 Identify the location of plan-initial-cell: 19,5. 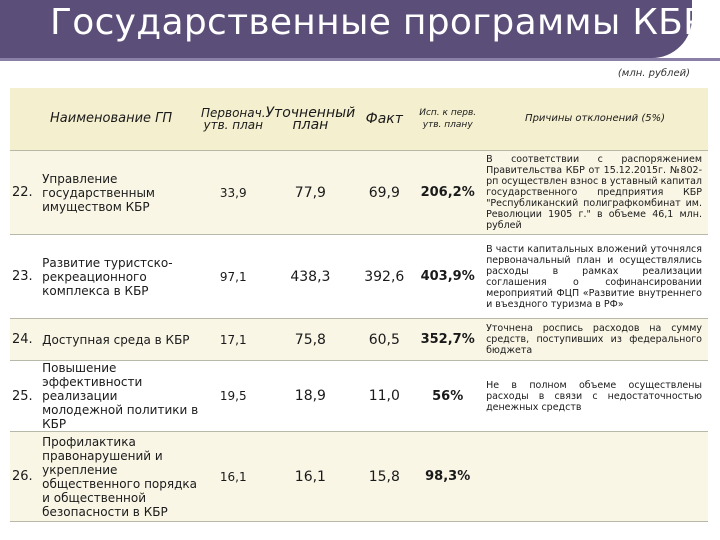
(233, 396).